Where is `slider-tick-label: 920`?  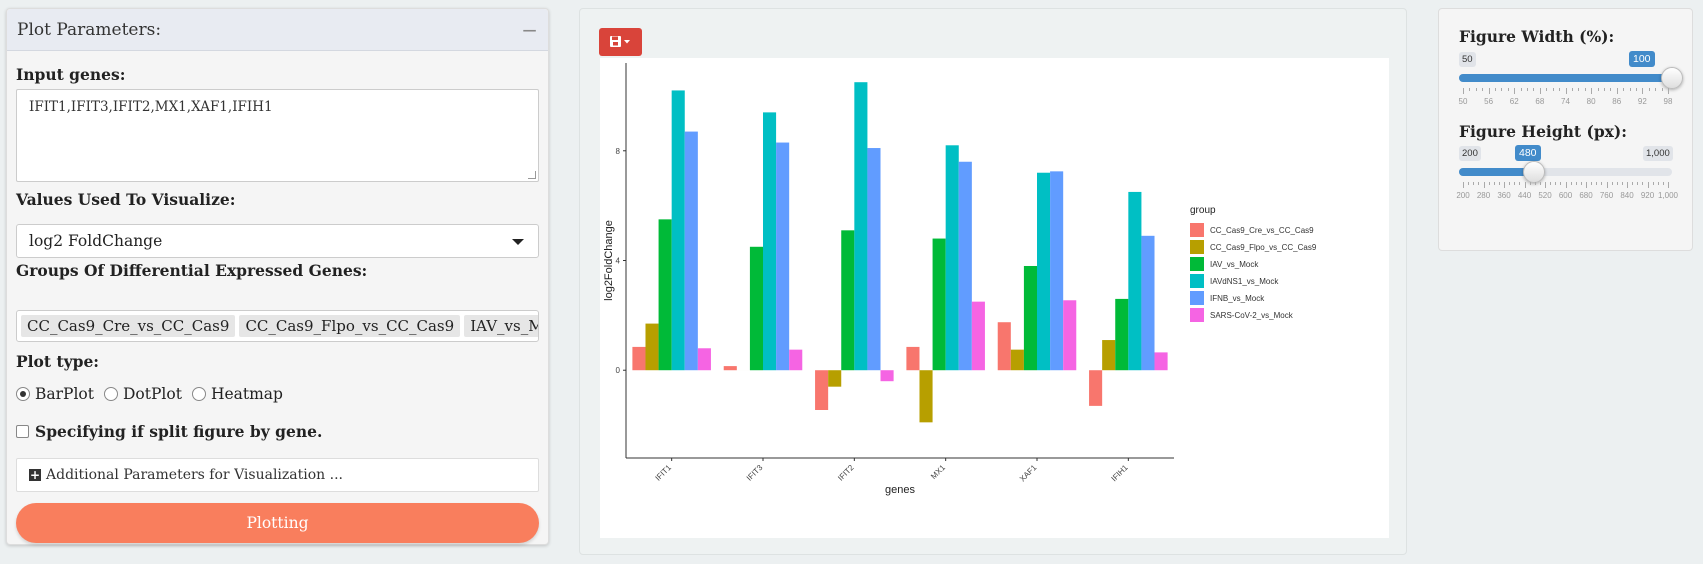 slider-tick-label: 920 is located at coordinates (1647, 195).